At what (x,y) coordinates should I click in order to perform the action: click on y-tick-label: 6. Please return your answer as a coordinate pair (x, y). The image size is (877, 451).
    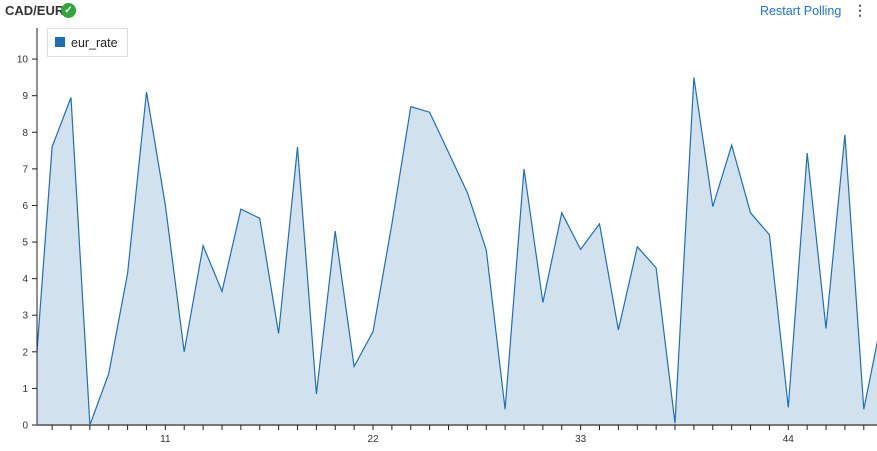
    Looking at the image, I should click on (25, 206).